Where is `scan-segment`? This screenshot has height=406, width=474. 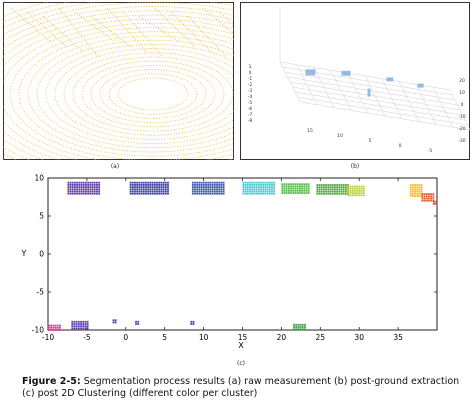 scan-segment is located at coordinates (159, 29).